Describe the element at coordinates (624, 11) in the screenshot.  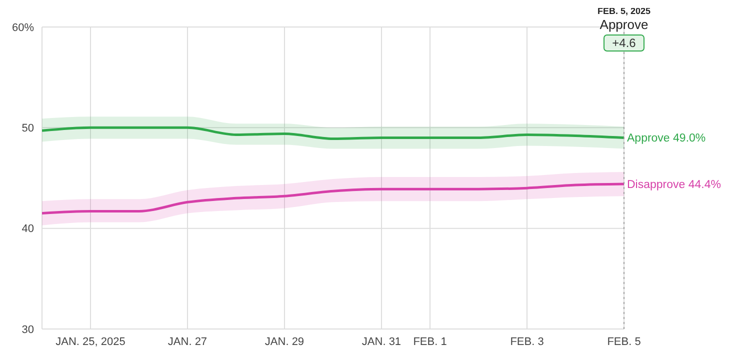
I see `ref-line-label: FEB. 5, 2025` at that location.